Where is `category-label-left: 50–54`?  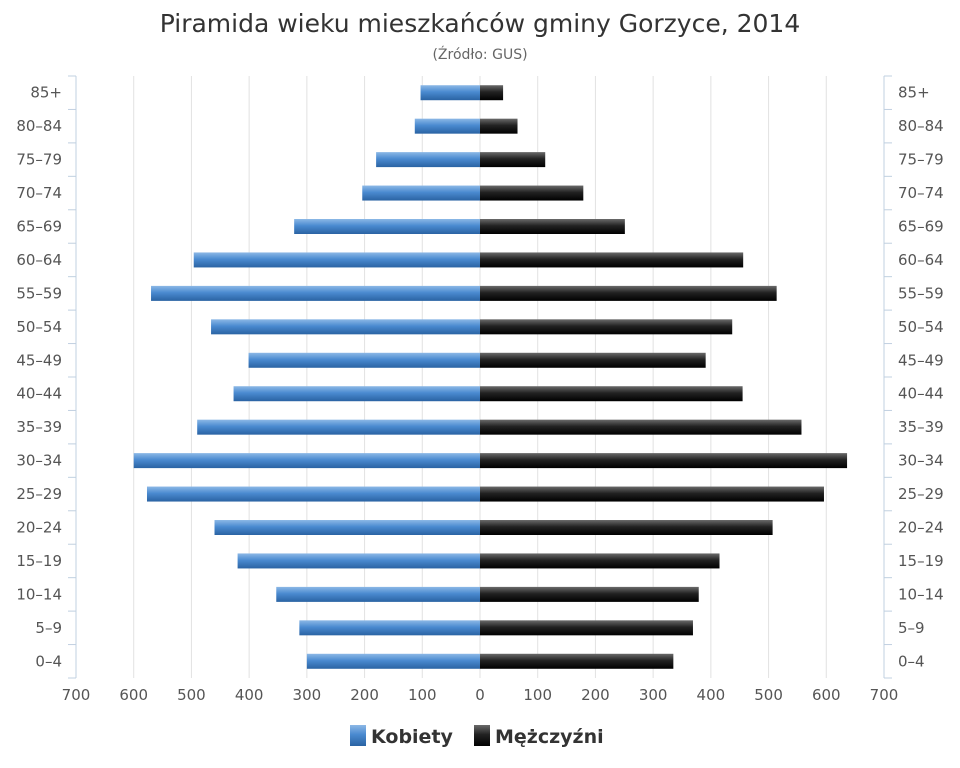 category-label-left: 50–54 is located at coordinates (39, 327).